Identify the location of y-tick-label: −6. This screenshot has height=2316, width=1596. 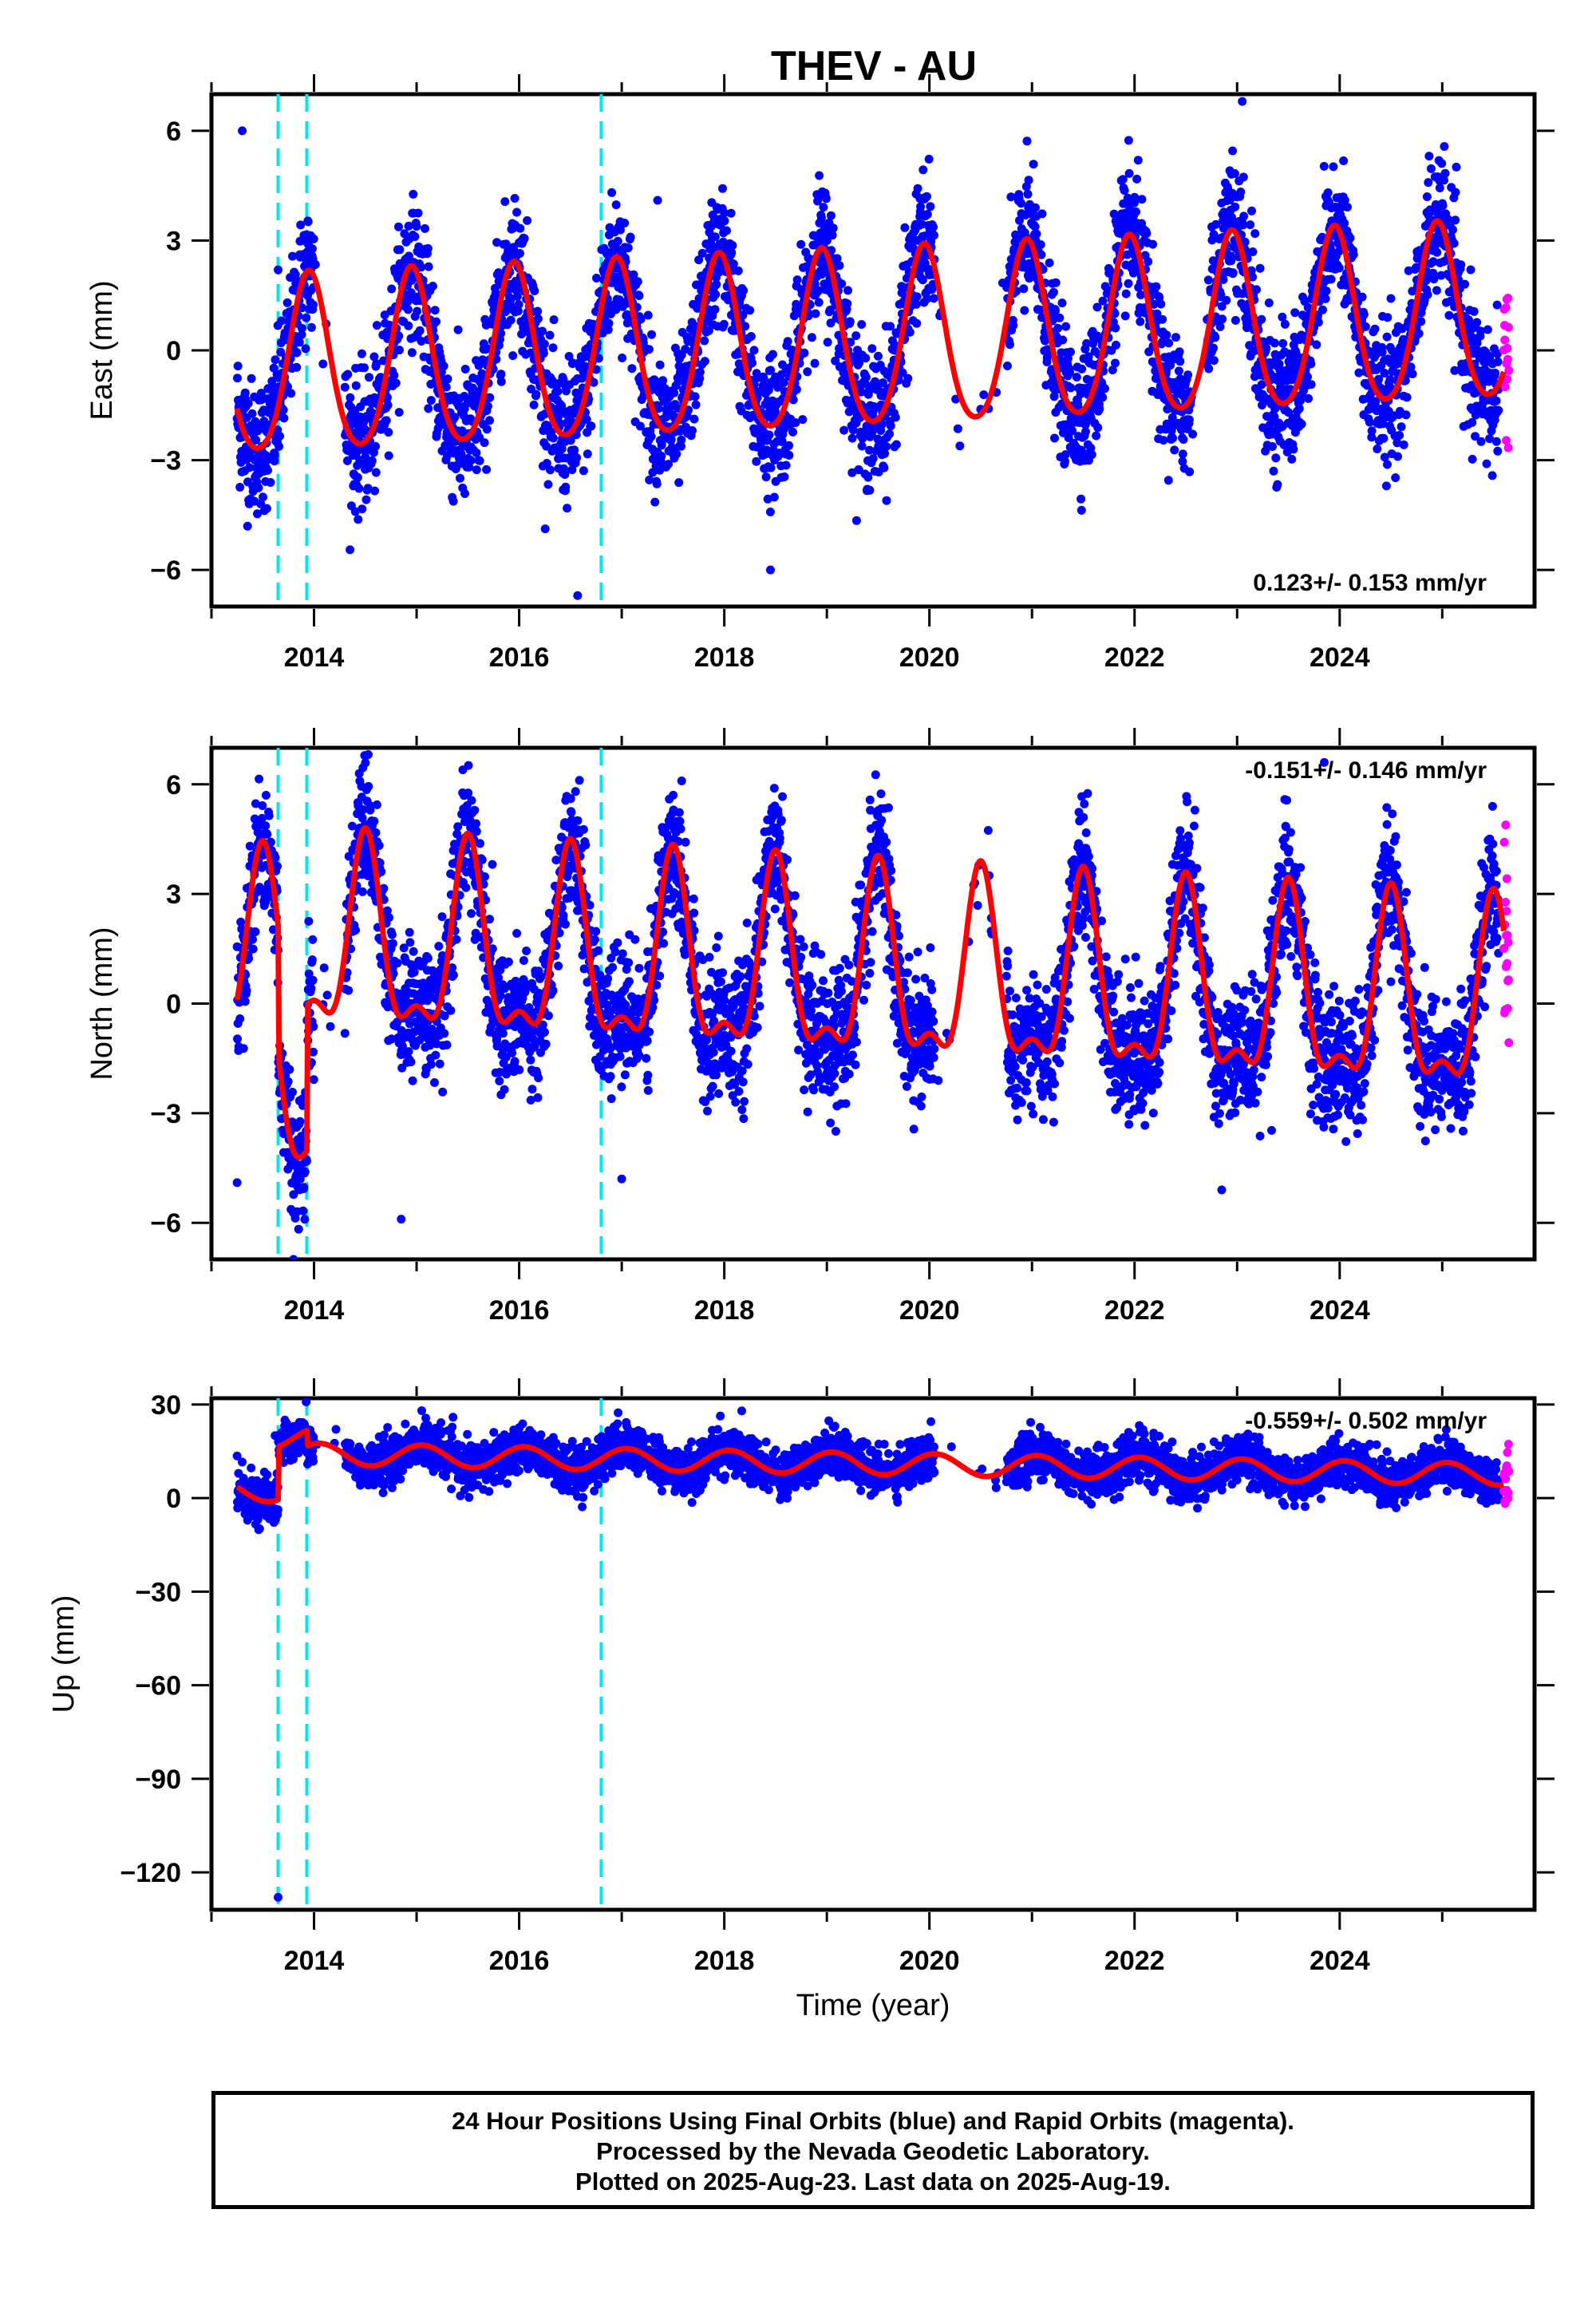
(165, 570).